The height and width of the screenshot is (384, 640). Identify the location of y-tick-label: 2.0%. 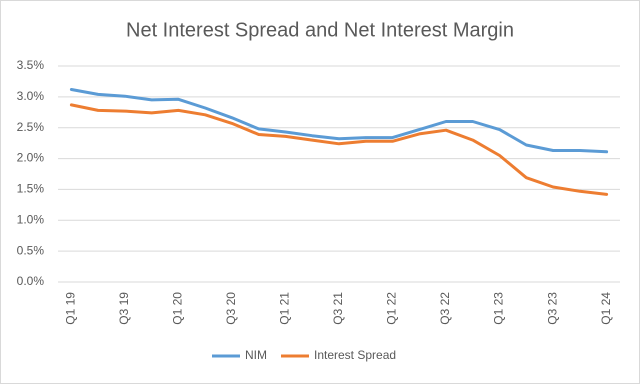
(31, 158).